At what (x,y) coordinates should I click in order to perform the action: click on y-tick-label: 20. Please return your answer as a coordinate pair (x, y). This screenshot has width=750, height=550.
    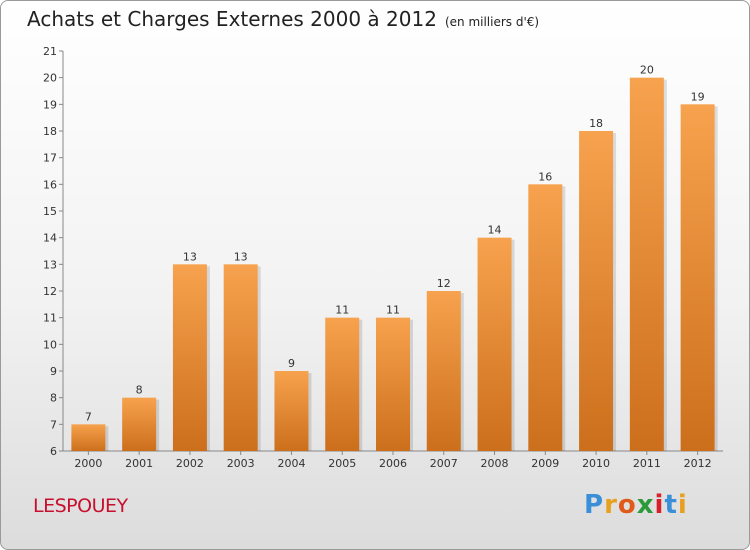
    Looking at the image, I should click on (50, 78).